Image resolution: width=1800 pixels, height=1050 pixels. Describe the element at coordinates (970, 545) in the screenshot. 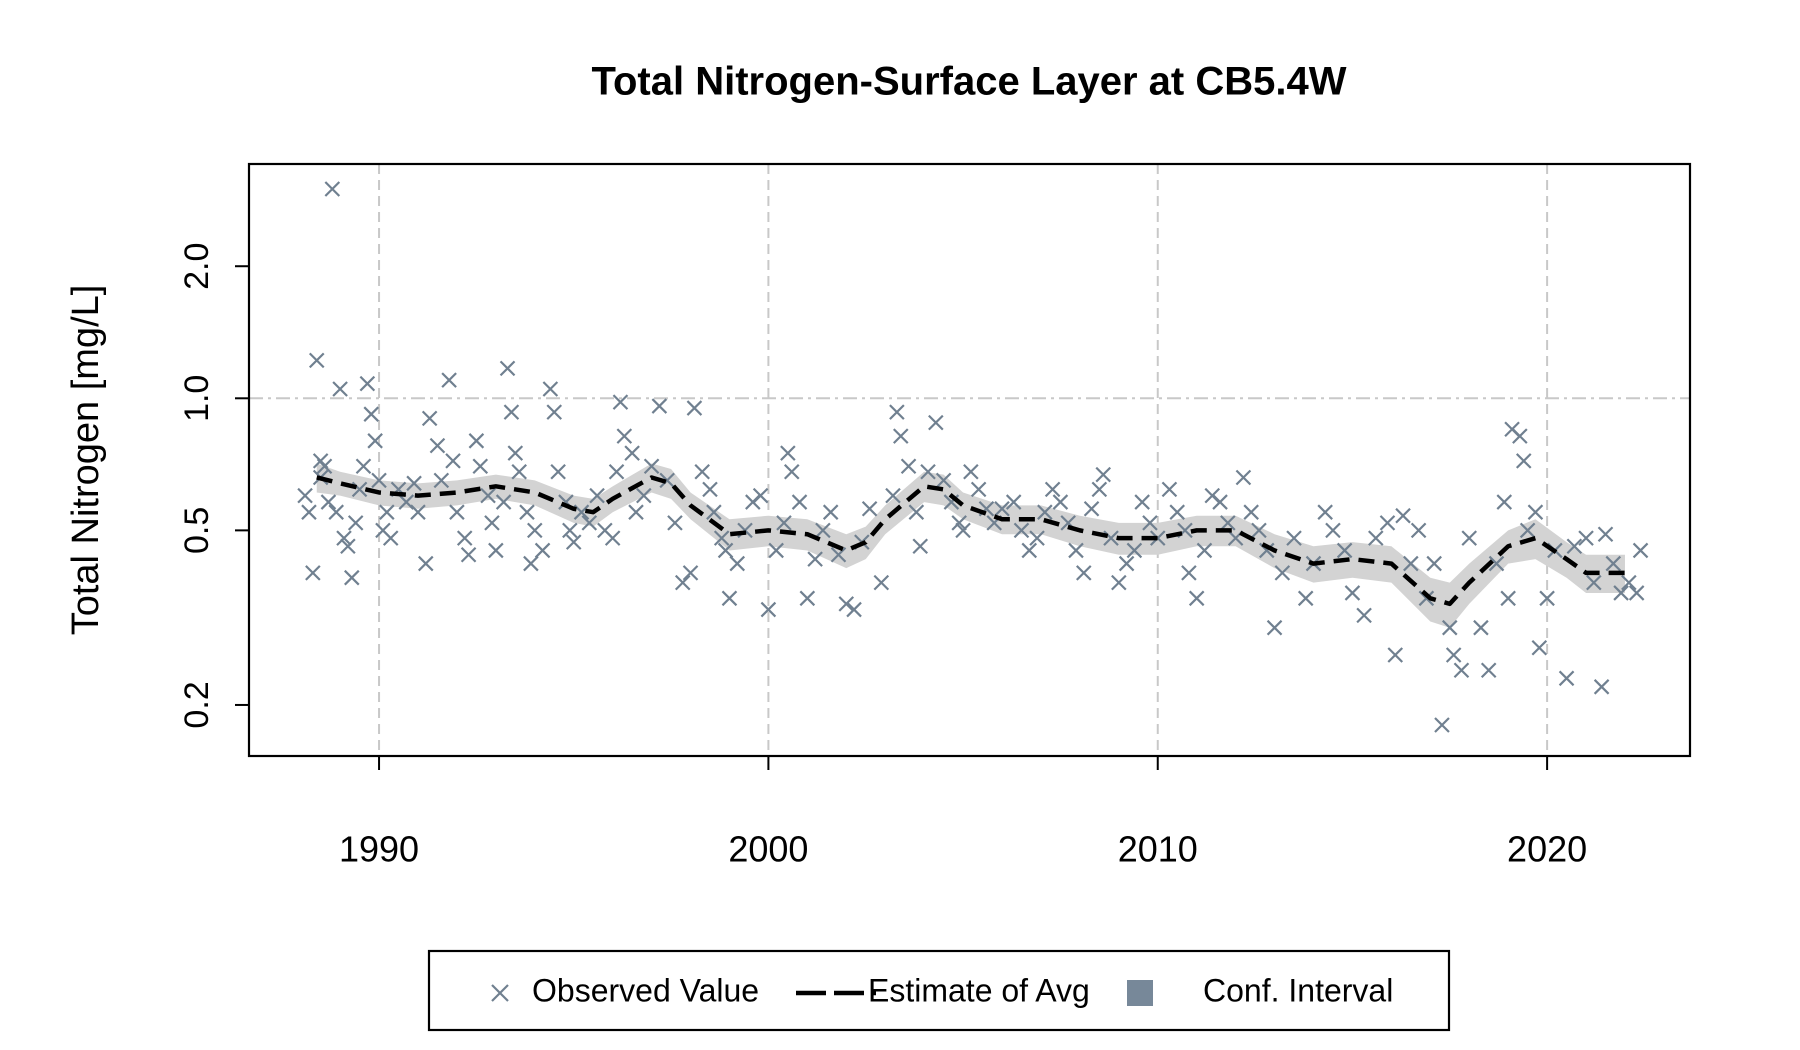

I see `confidence-band` at that location.